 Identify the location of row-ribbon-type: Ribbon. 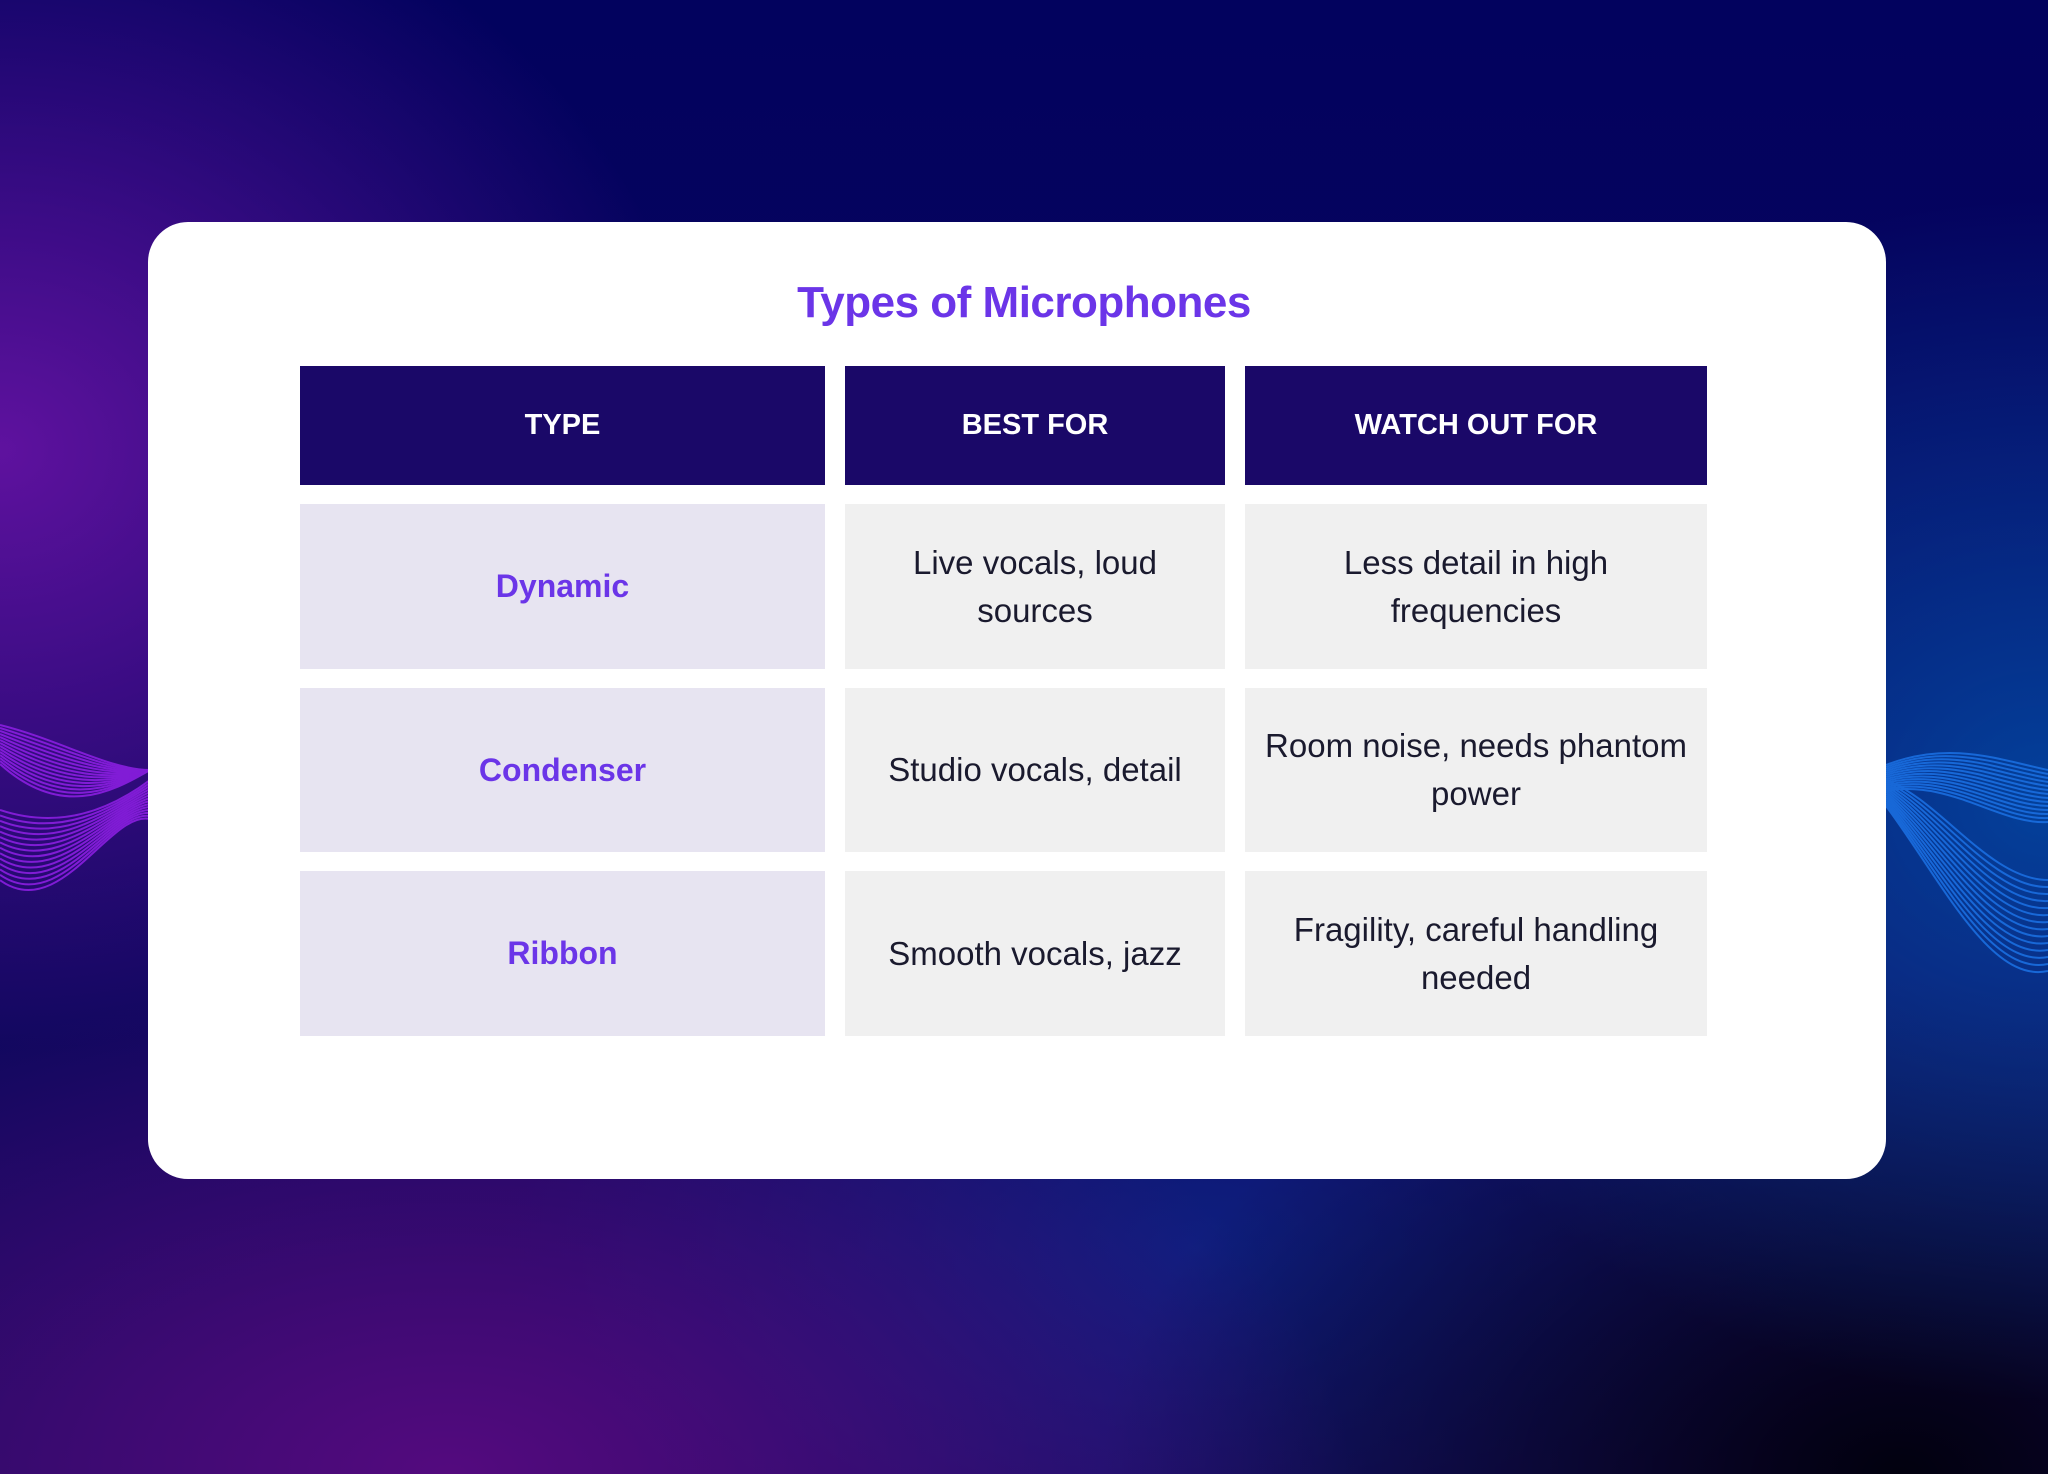
(562, 953).